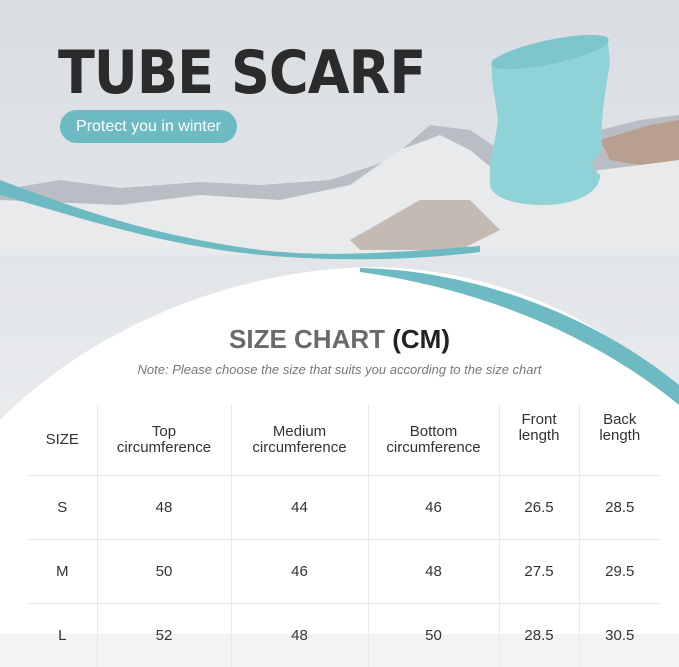 This screenshot has height=667, width=679. I want to click on cell: 44, so click(299, 508).